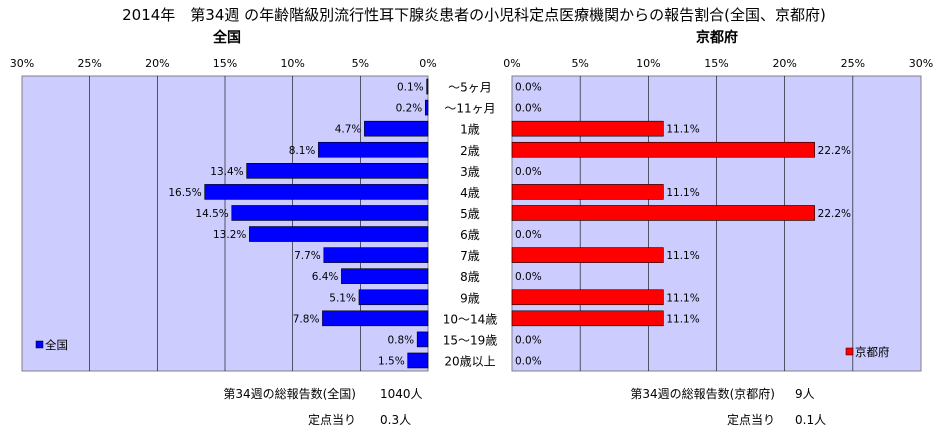  What do you see at coordinates (470, 235) in the screenshot?
I see `age-category-label: 6歳` at bounding box center [470, 235].